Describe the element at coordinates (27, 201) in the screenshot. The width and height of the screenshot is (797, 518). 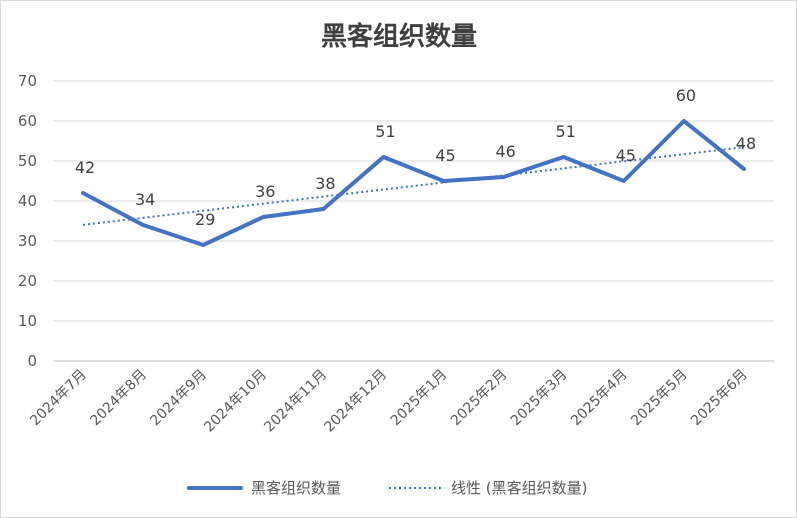
I see `y-tick-label: 40` at that location.